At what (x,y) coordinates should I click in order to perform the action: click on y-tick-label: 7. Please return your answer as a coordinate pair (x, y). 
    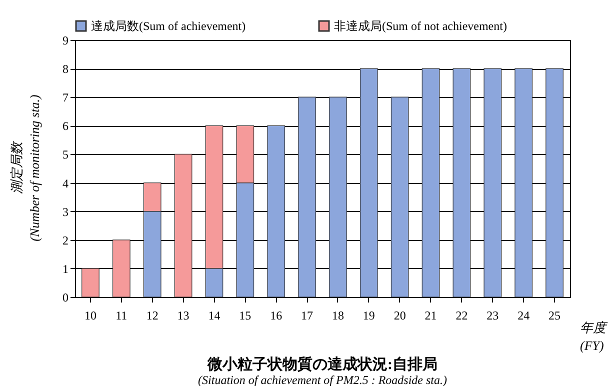
    Looking at the image, I should click on (65, 97).